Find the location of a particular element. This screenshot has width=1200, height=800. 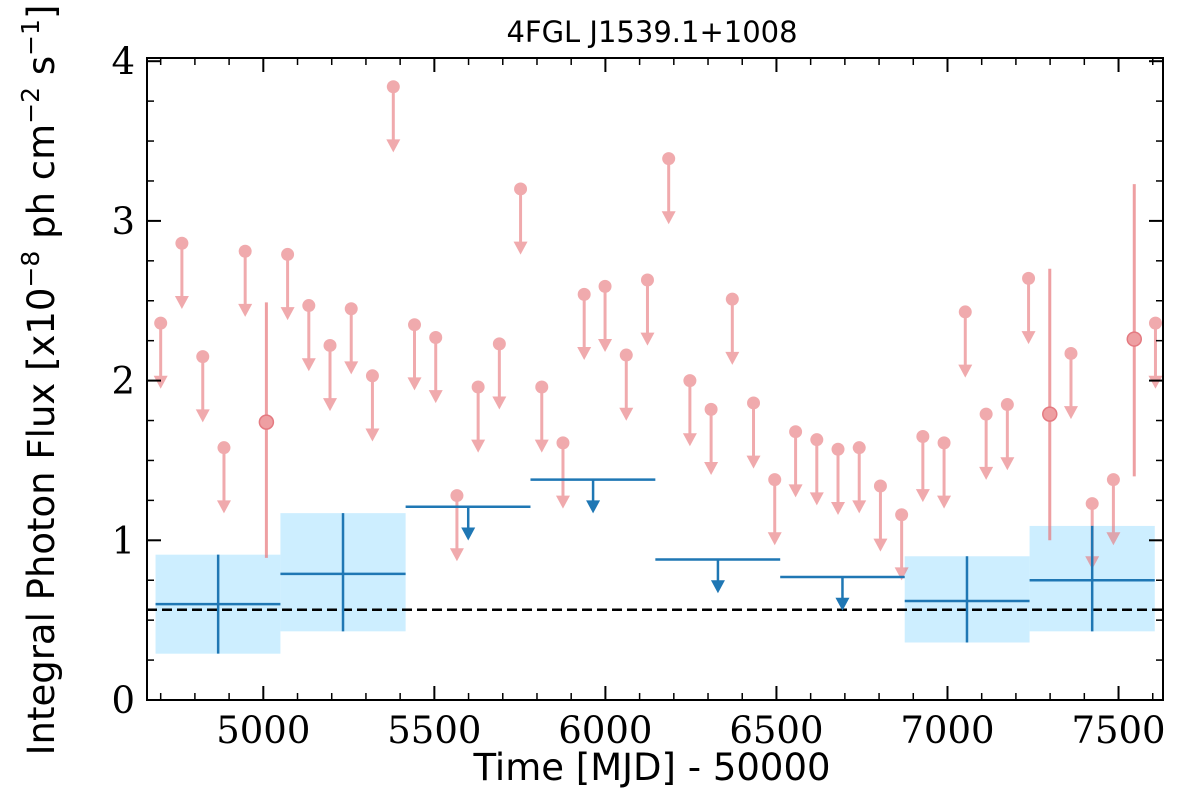

y-axis-label-exponent: −8 is located at coordinates (30, 269).